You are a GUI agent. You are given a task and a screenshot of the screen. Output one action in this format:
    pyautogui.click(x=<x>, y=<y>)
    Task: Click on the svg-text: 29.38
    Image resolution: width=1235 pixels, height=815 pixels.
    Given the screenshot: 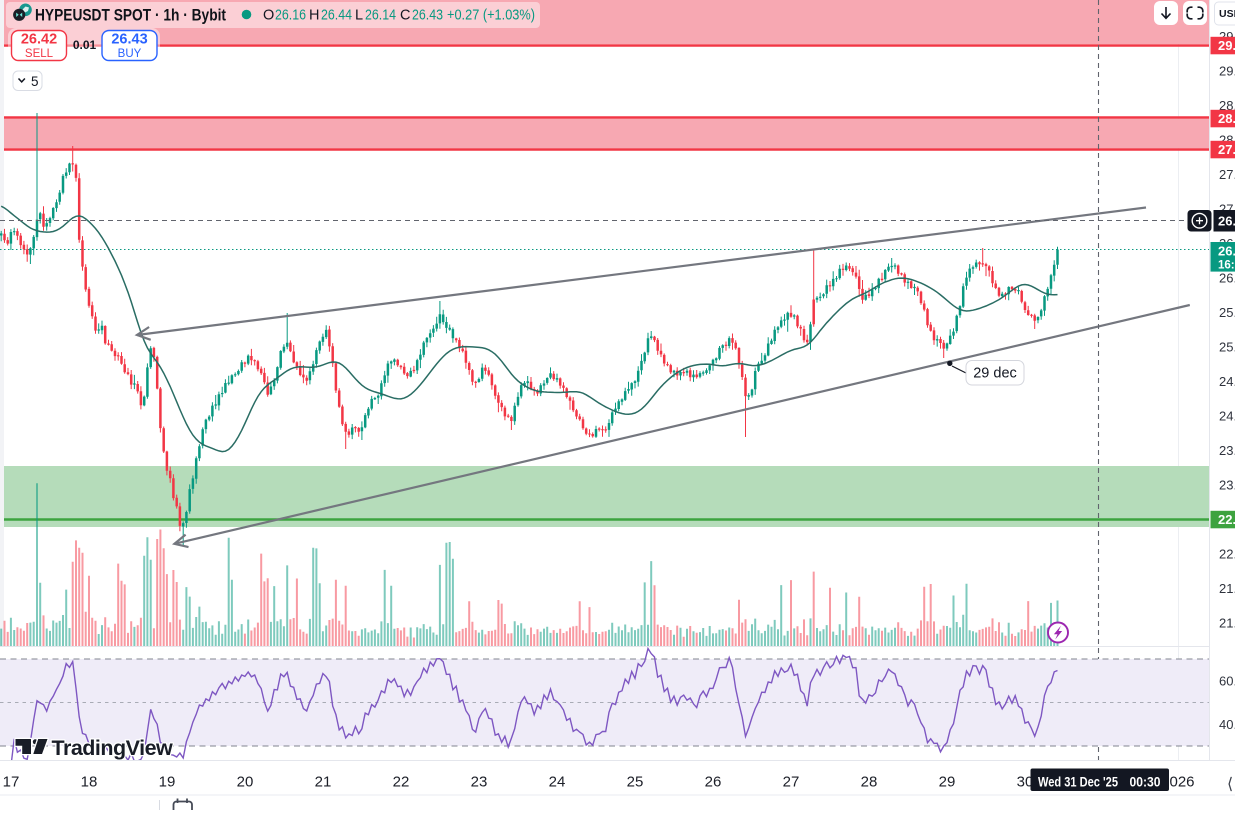 What is the action you would take?
    pyautogui.click(x=1226, y=45)
    